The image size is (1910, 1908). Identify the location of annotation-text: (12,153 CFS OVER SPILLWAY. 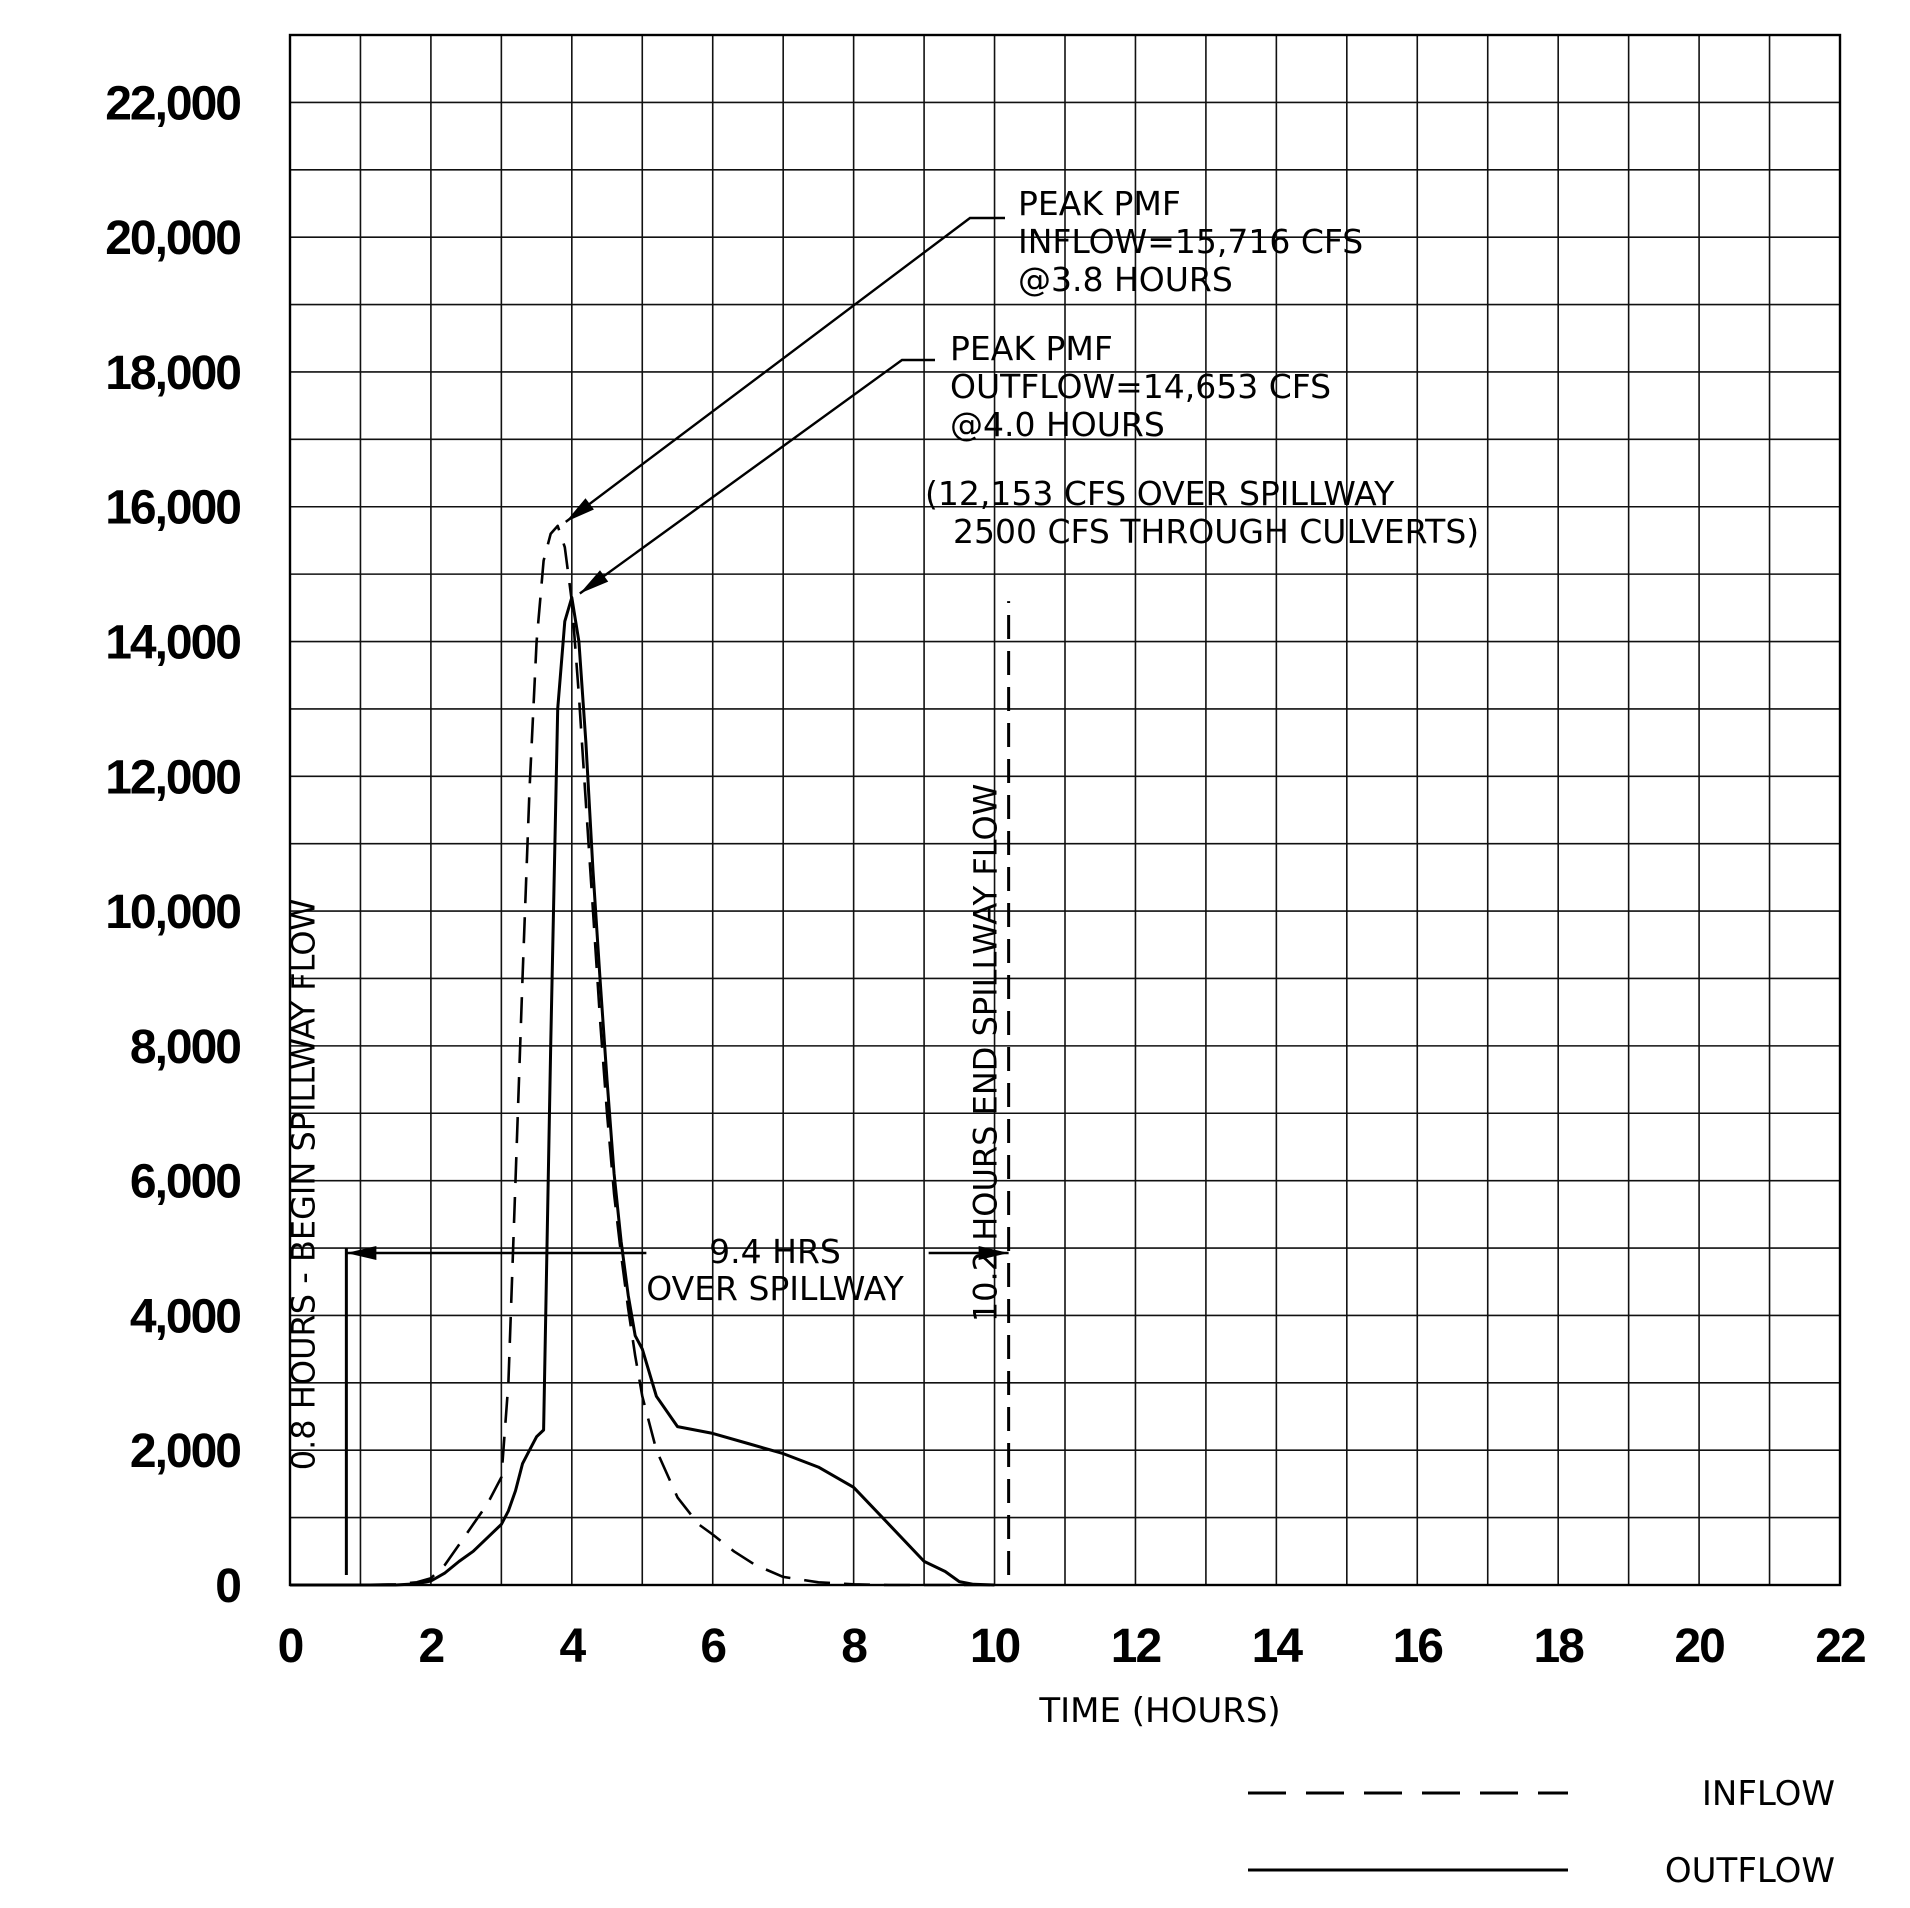
(1160, 493).